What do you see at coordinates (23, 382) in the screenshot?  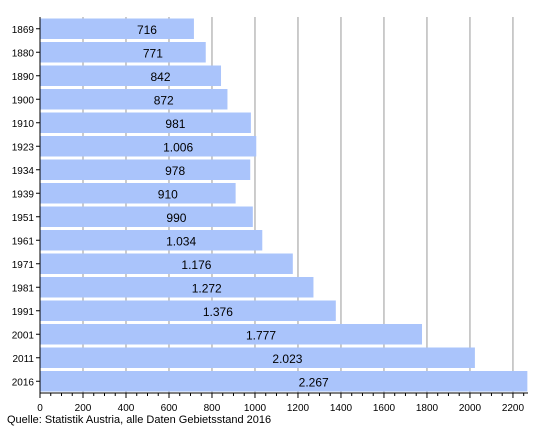 I see `category-label: 2016` at bounding box center [23, 382].